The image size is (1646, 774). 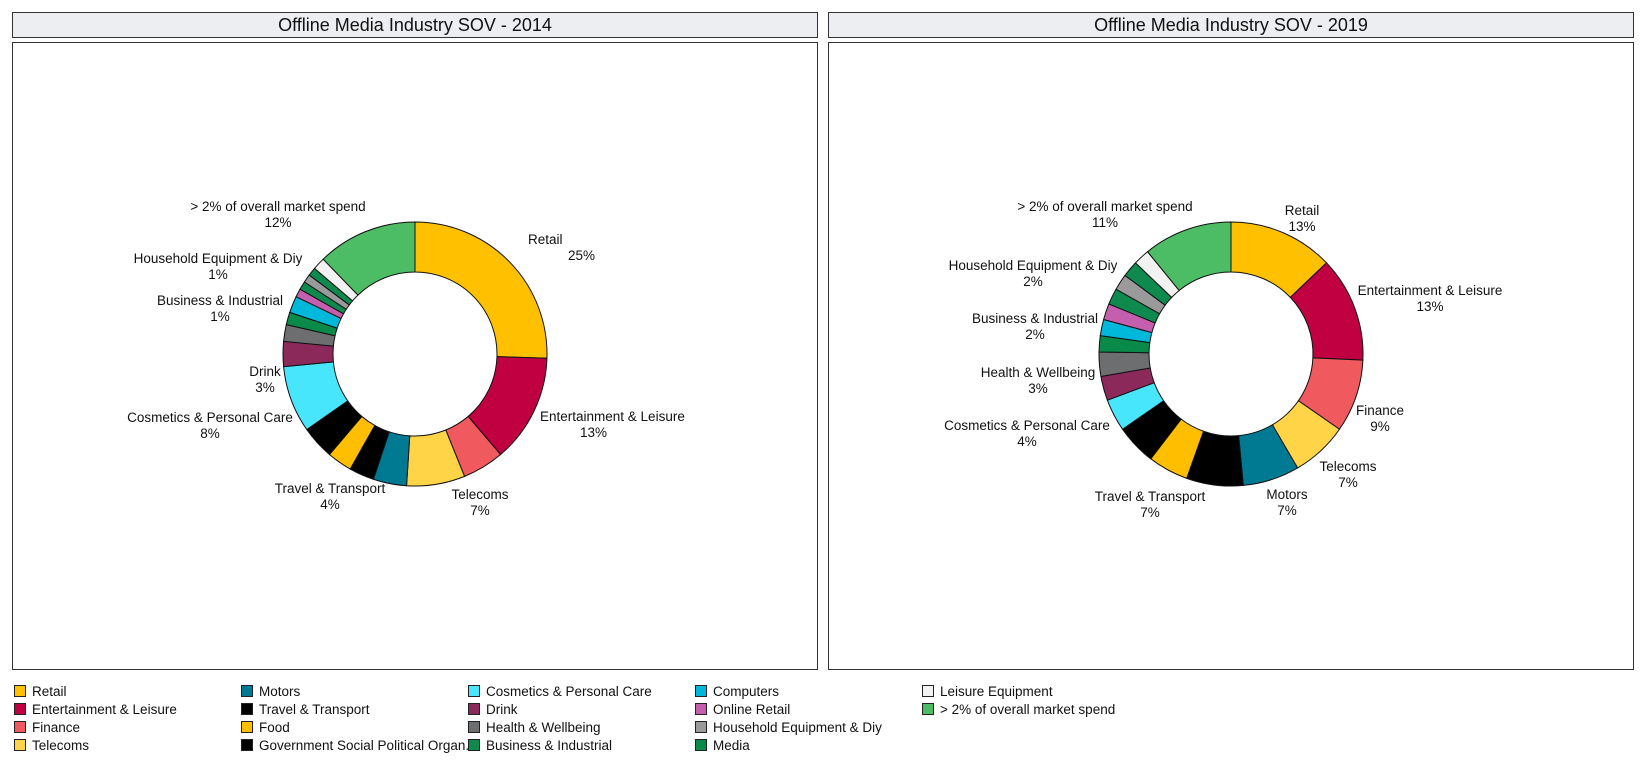 I want to click on legend-item-food: Food, so click(x=265, y=727).